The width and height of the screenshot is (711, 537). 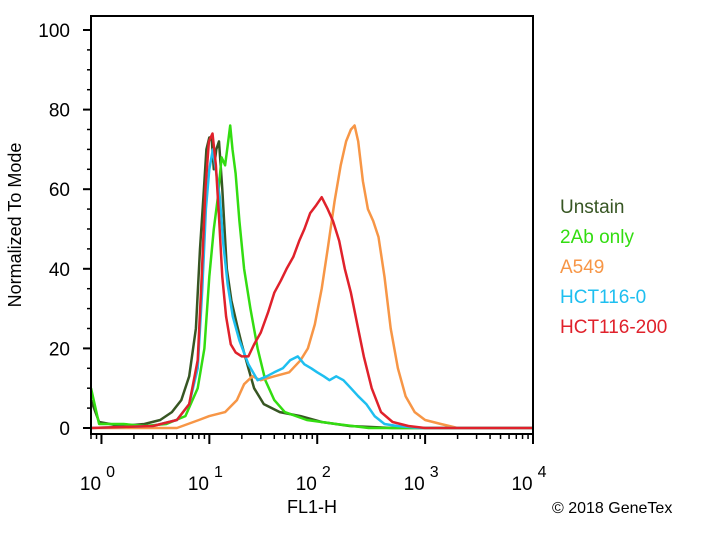 What do you see at coordinates (597, 237) in the screenshot?
I see `legend-entry: 2Ab only` at bounding box center [597, 237].